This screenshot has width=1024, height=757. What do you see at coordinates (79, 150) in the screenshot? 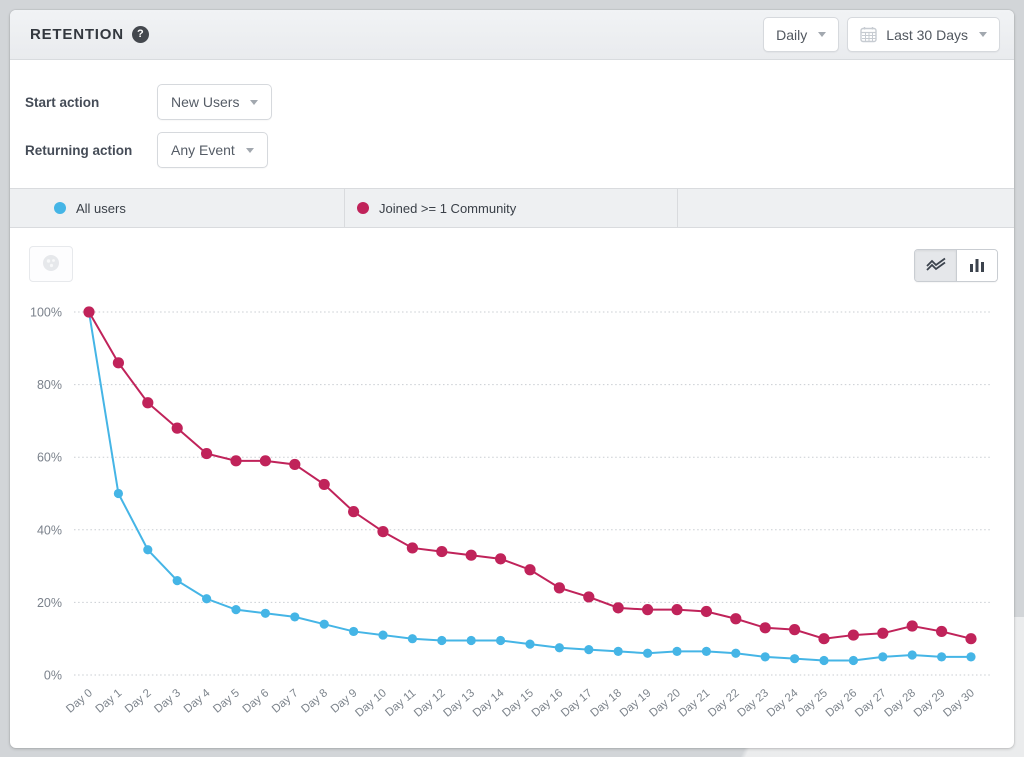
I see `returning-action-label: Returning action` at bounding box center [79, 150].